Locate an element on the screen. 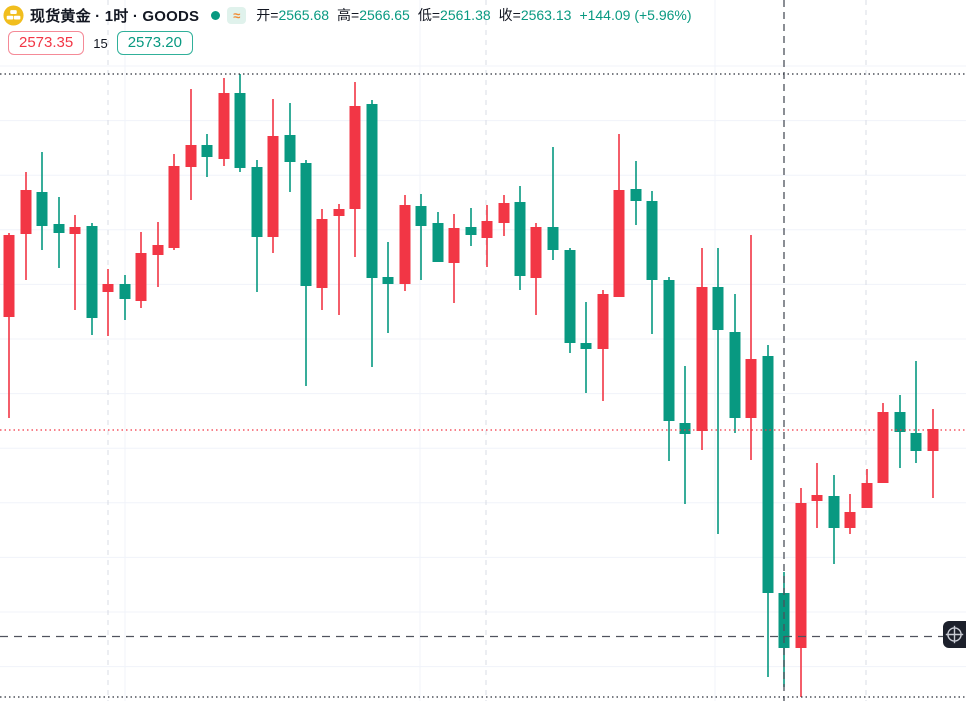  spread-value: 15 is located at coordinates (100, 43).